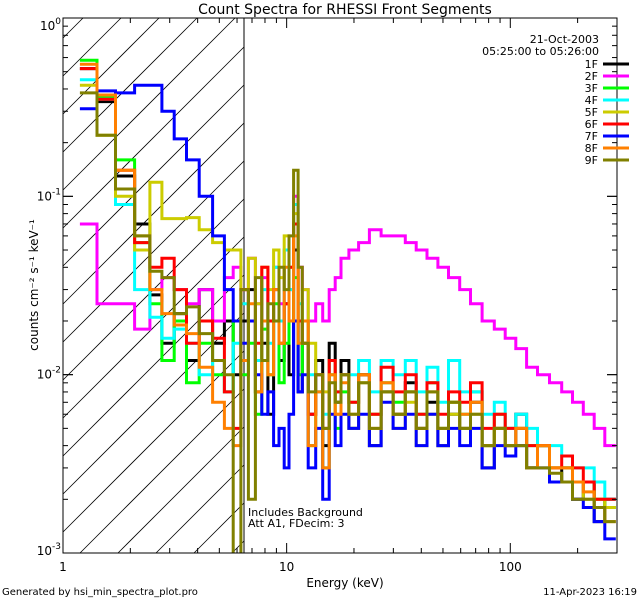 This screenshot has width=640, height=600. What do you see at coordinates (564, 39) in the screenshot?
I see `date-label: 21-Oct-2003` at bounding box center [564, 39].